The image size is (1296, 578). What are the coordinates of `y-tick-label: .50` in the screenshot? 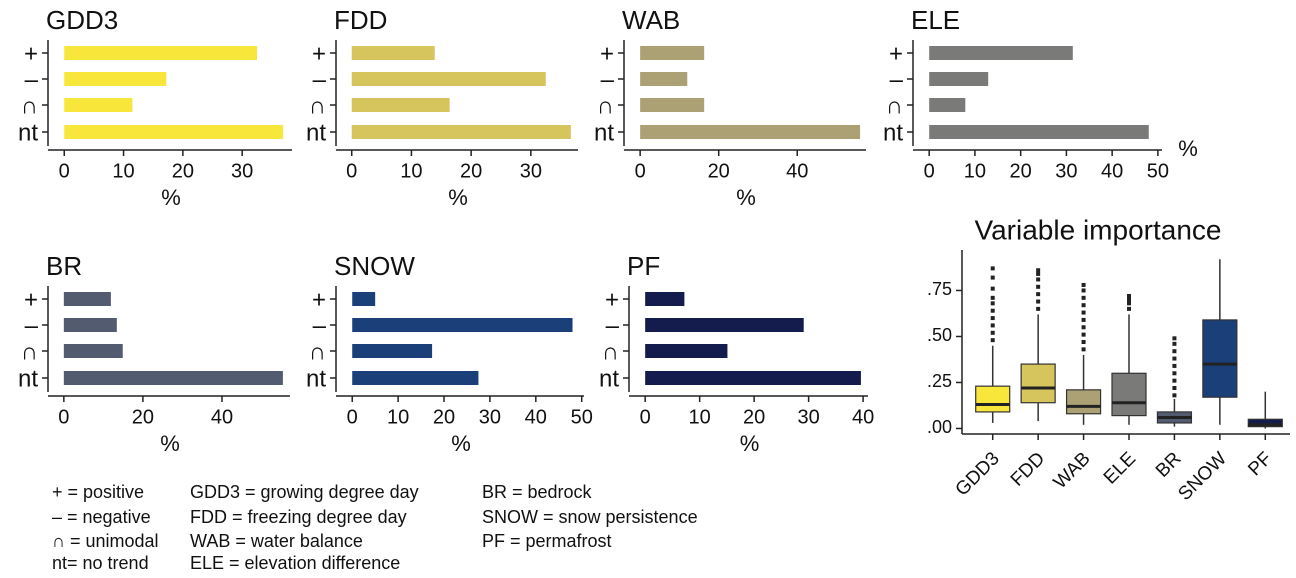 It's located at (939, 335).